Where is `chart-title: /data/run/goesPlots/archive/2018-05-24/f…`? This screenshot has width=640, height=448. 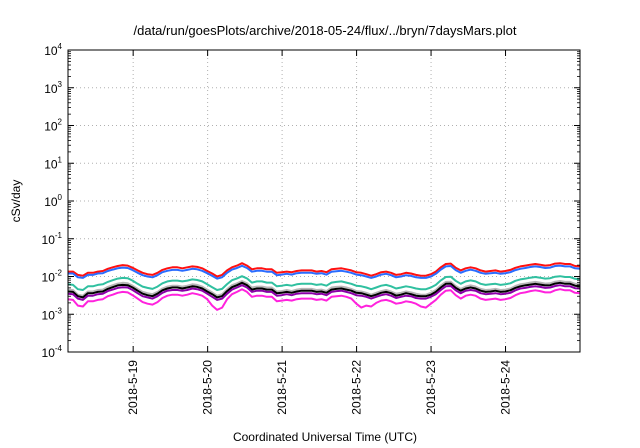 chart-title: /data/run/goesPlots/archive/2018-05-24/f… is located at coordinates (325, 30).